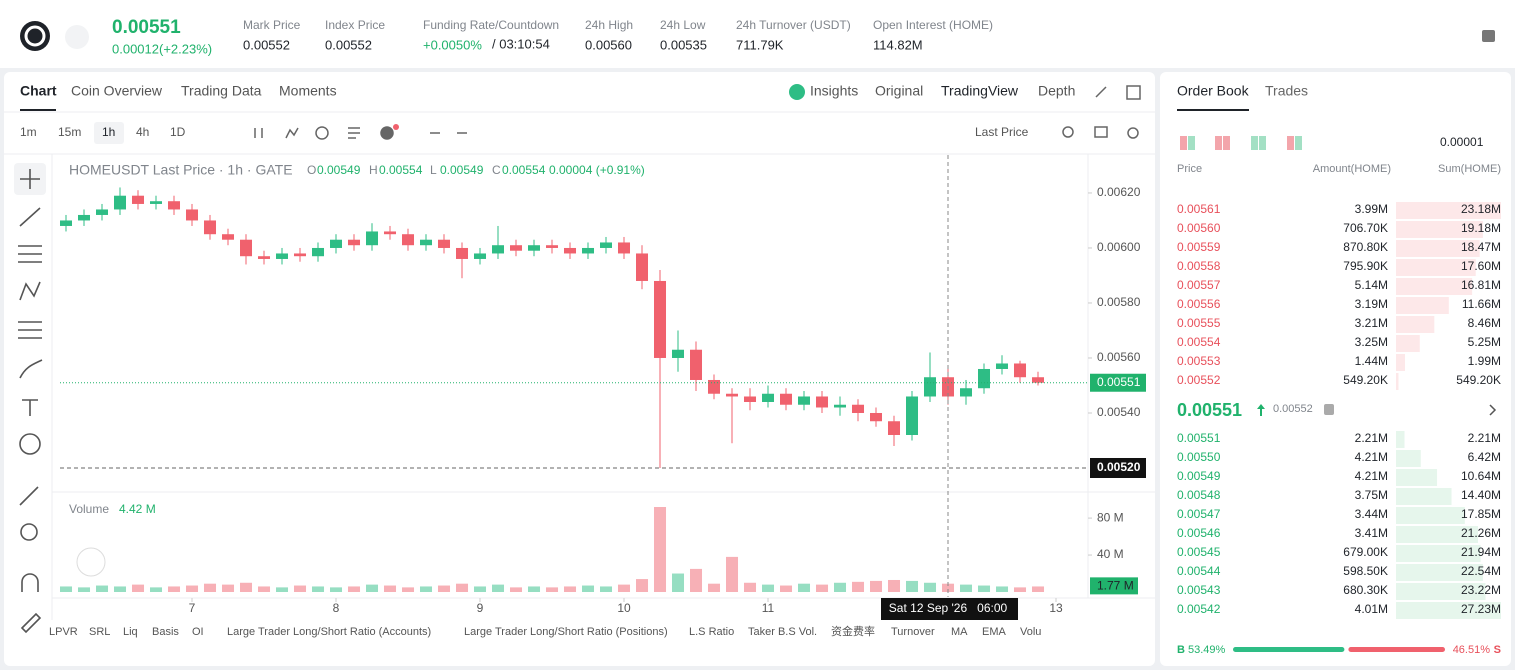 Image resolution: width=1515 pixels, height=670 pixels. I want to click on ob-tab: Order Book, so click(1213, 91).